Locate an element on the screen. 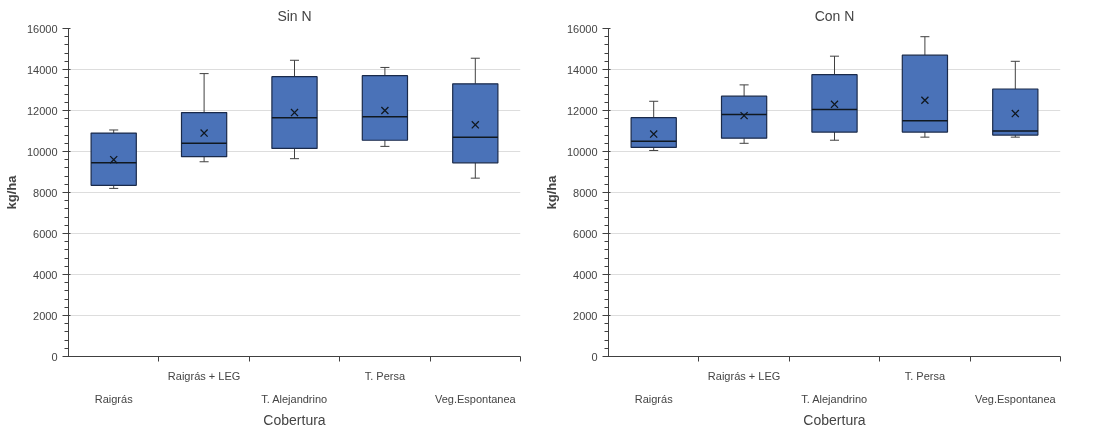 The width and height of the screenshot is (1097, 437). chart-title: Sin N is located at coordinates (294, 15).